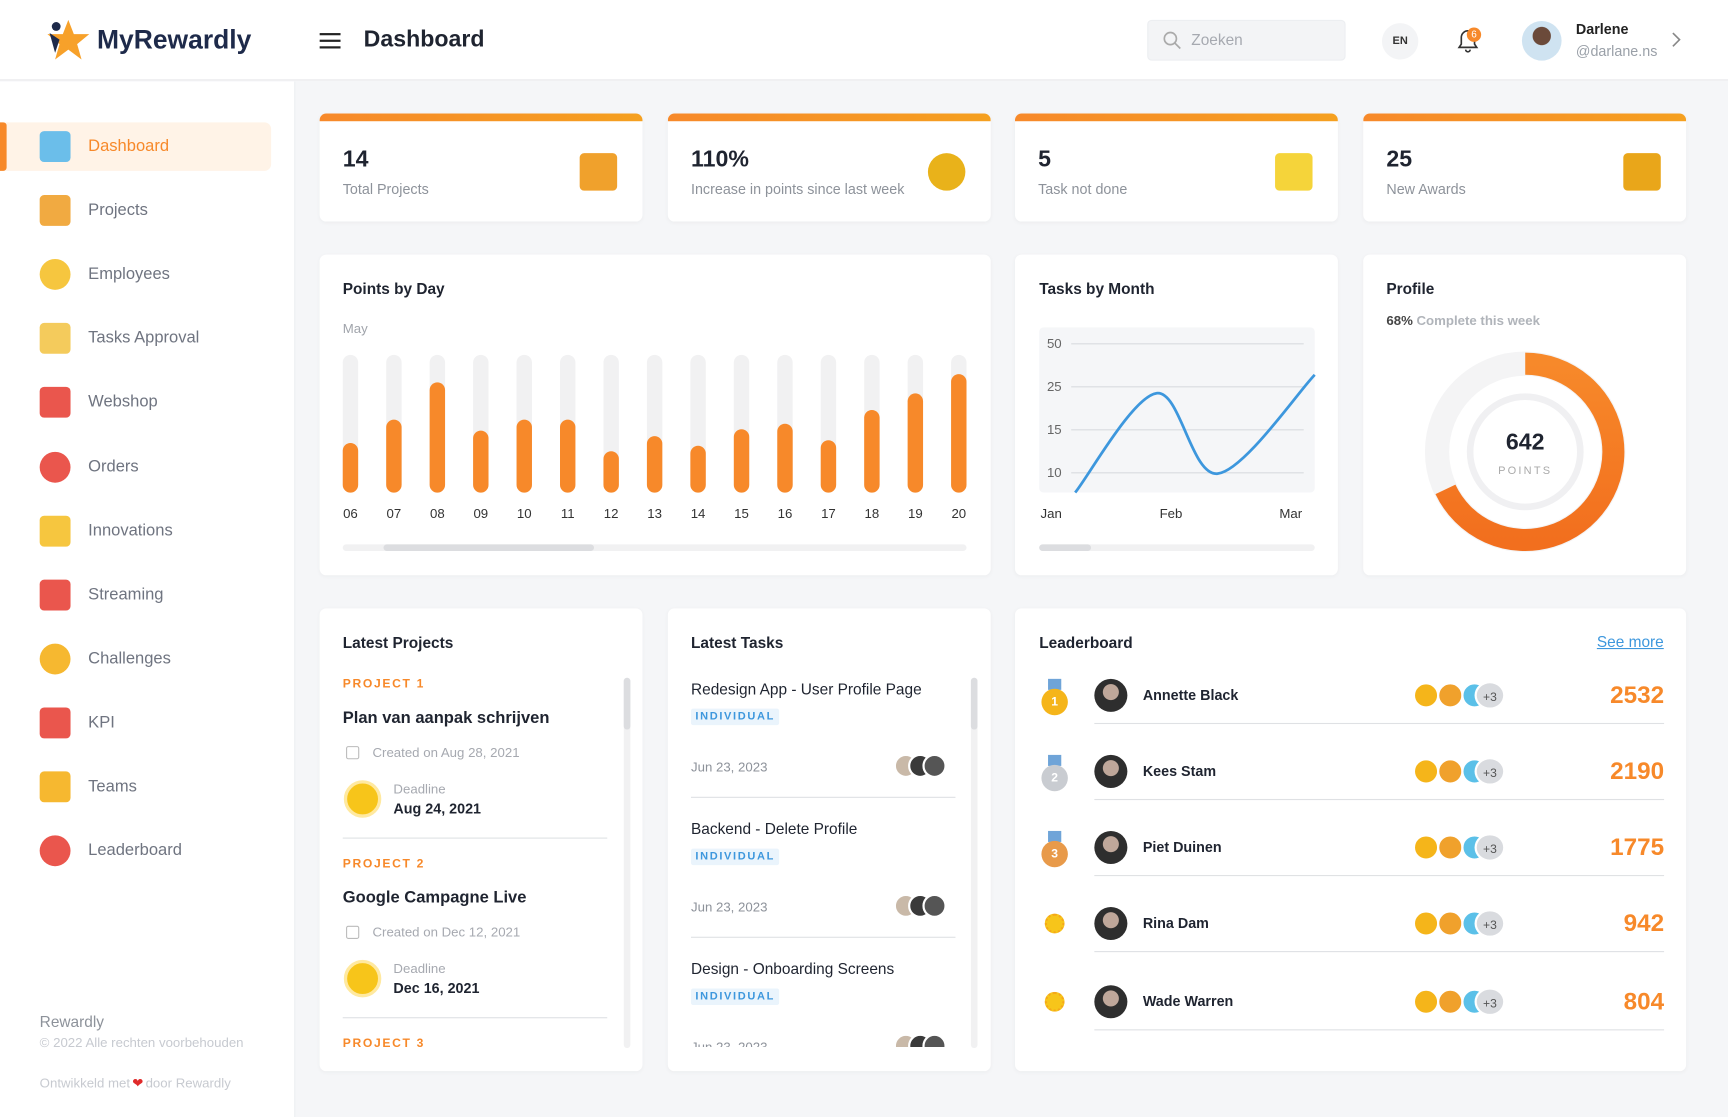  What do you see at coordinates (1083, 189) in the screenshot?
I see `stat-label: Task not done` at bounding box center [1083, 189].